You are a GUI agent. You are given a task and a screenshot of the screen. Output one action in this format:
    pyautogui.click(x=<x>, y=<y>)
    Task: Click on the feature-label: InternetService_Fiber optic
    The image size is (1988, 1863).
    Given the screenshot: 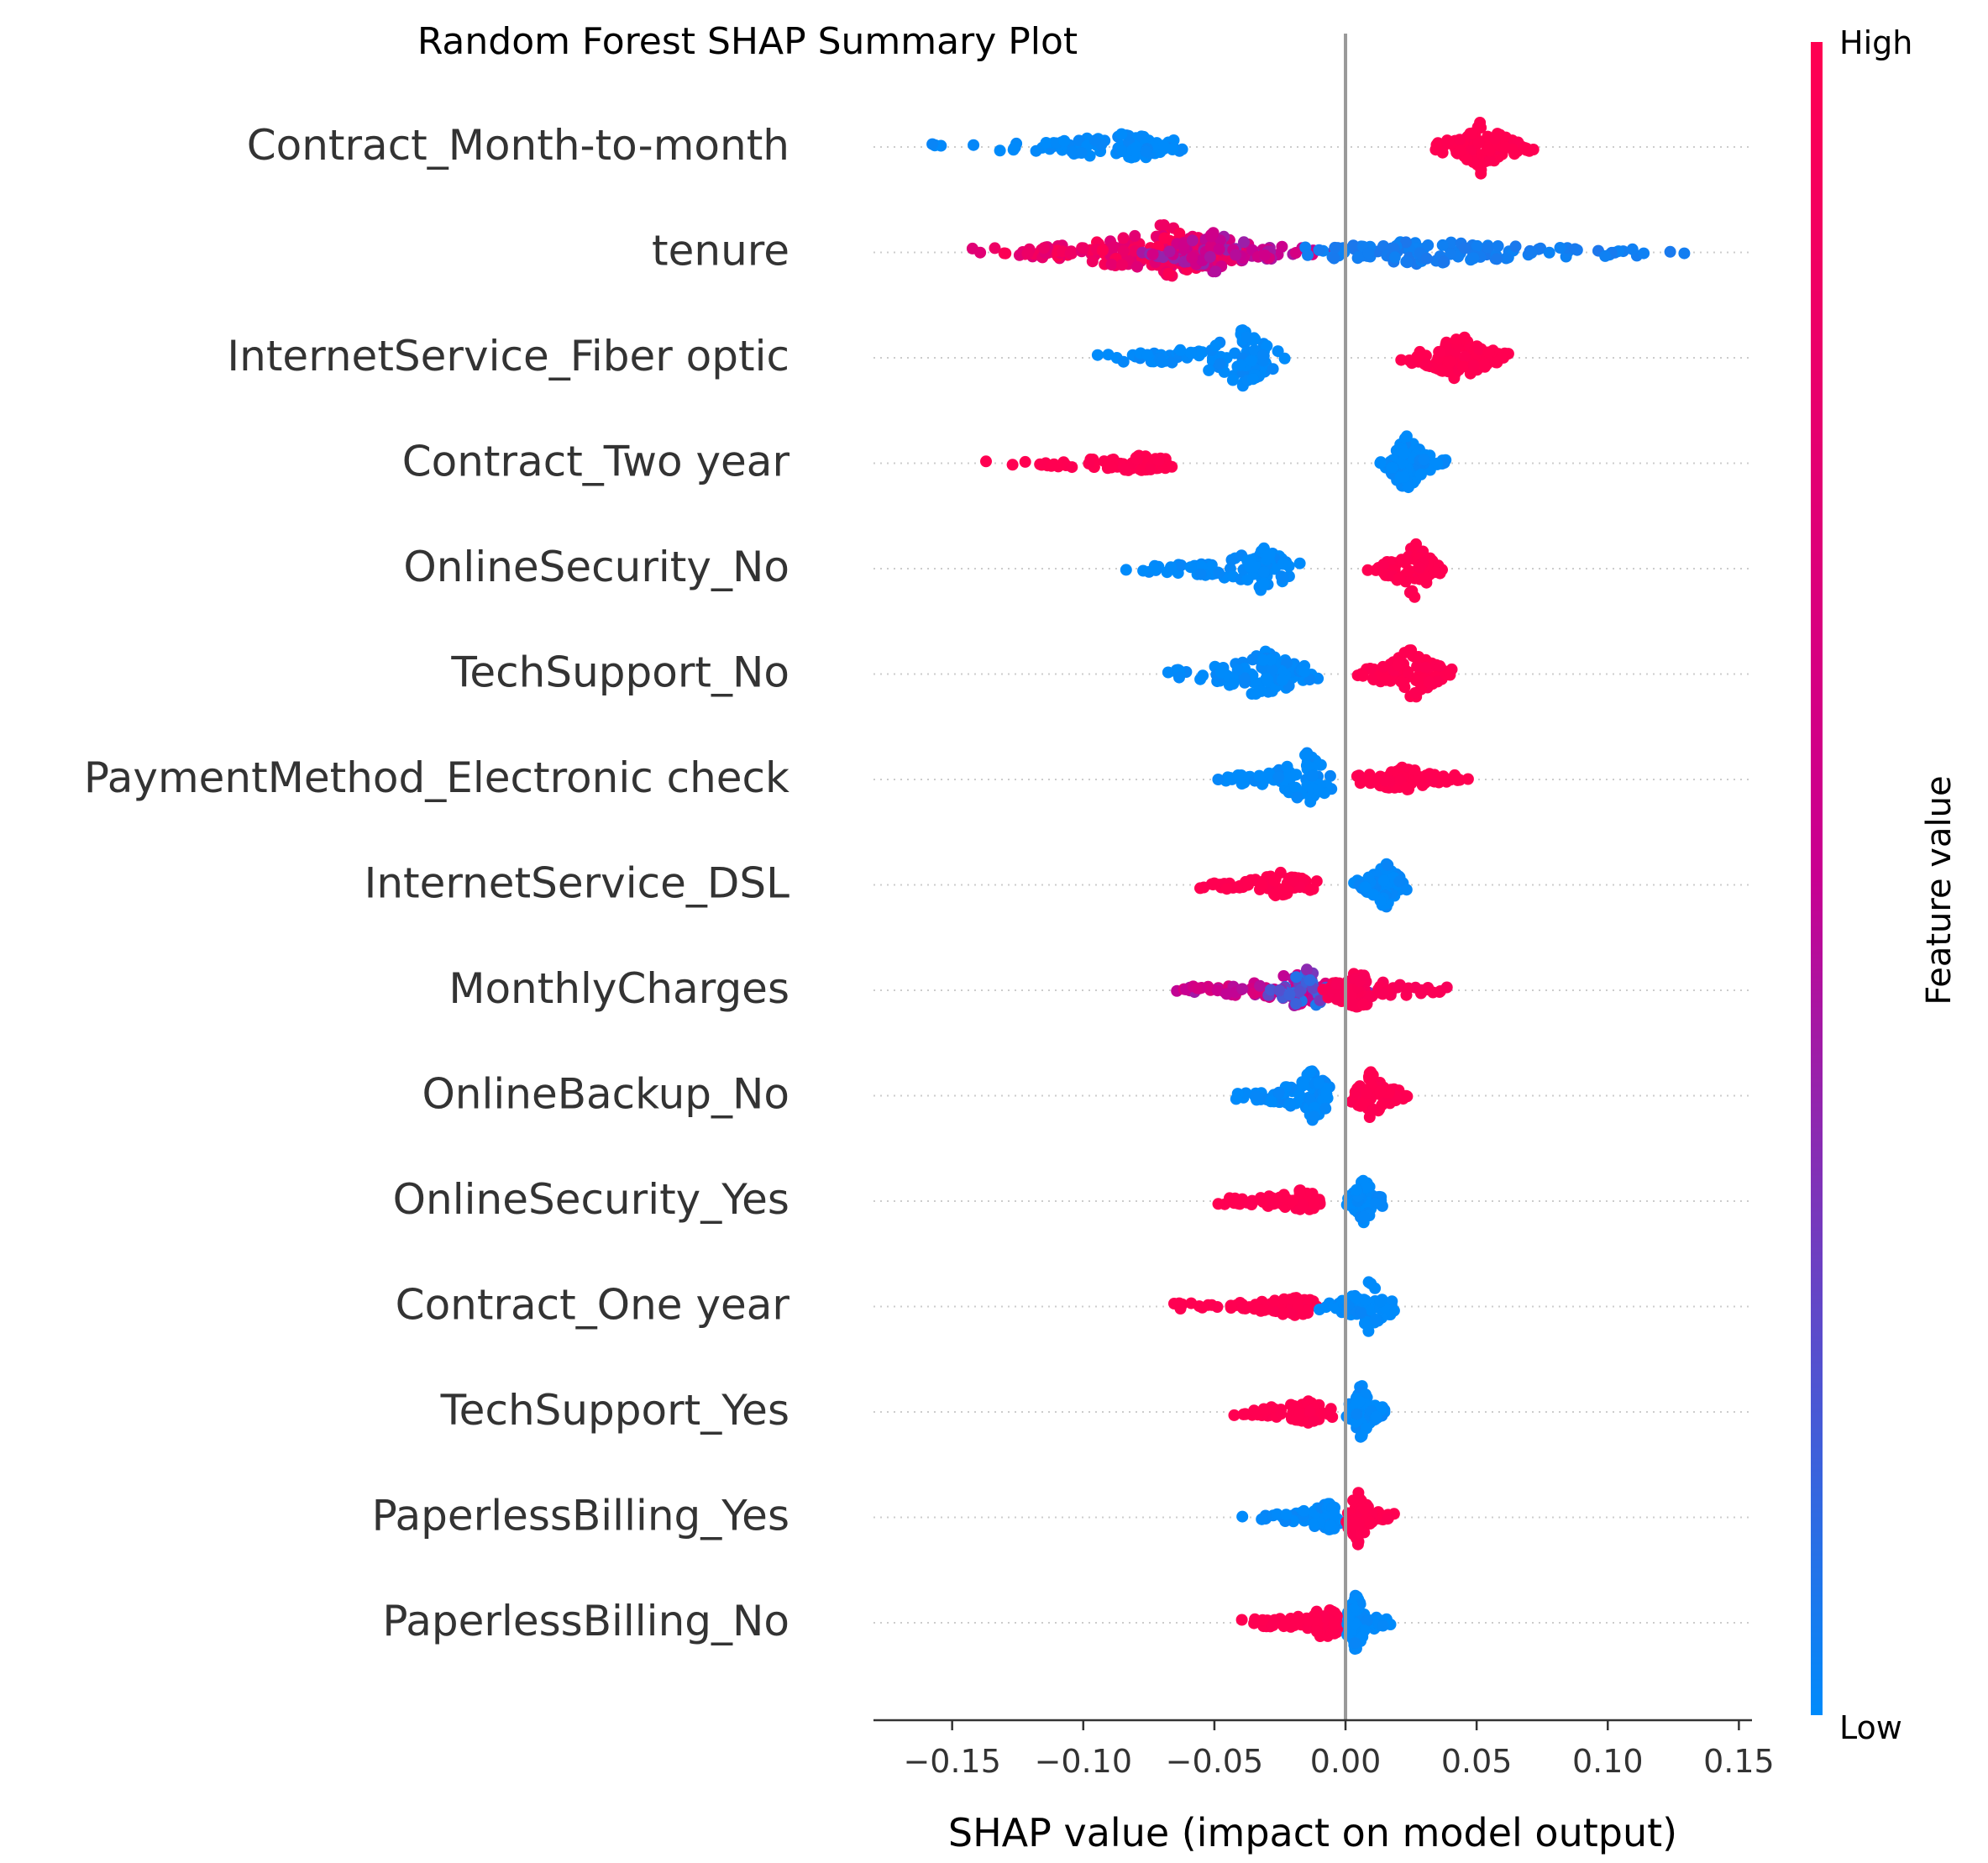 What is the action you would take?
    pyautogui.click(x=508, y=356)
    